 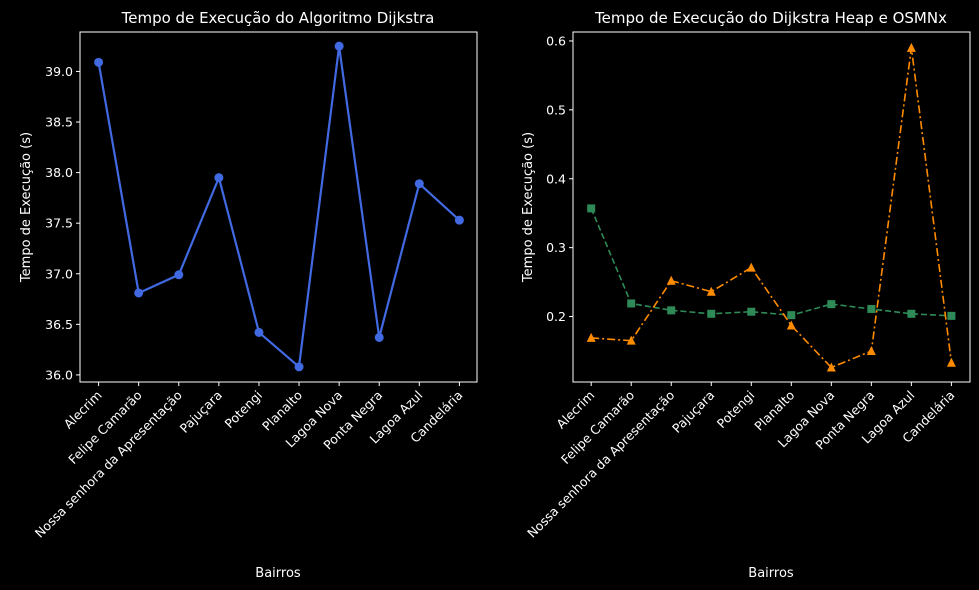 What do you see at coordinates (556, 40) in the screenshot?
I see `y-tick-label: 0.6` at bounding box center [556, 40].